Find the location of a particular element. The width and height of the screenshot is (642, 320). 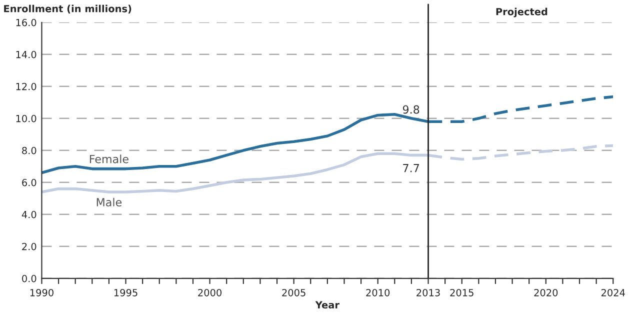

y-tick-label: 10.0 is located at coordinates (26, 118).